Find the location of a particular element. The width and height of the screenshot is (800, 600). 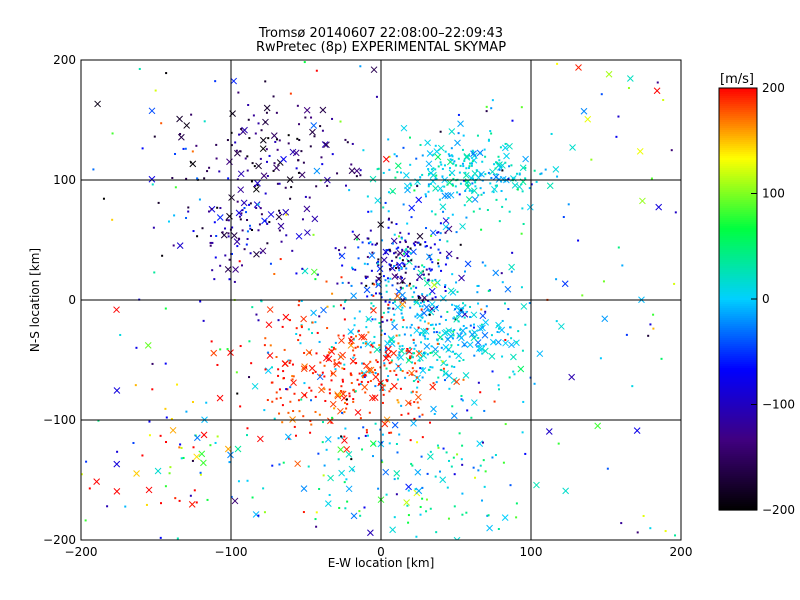

x-tick-label: 100 is located at coordinates (531, 552).